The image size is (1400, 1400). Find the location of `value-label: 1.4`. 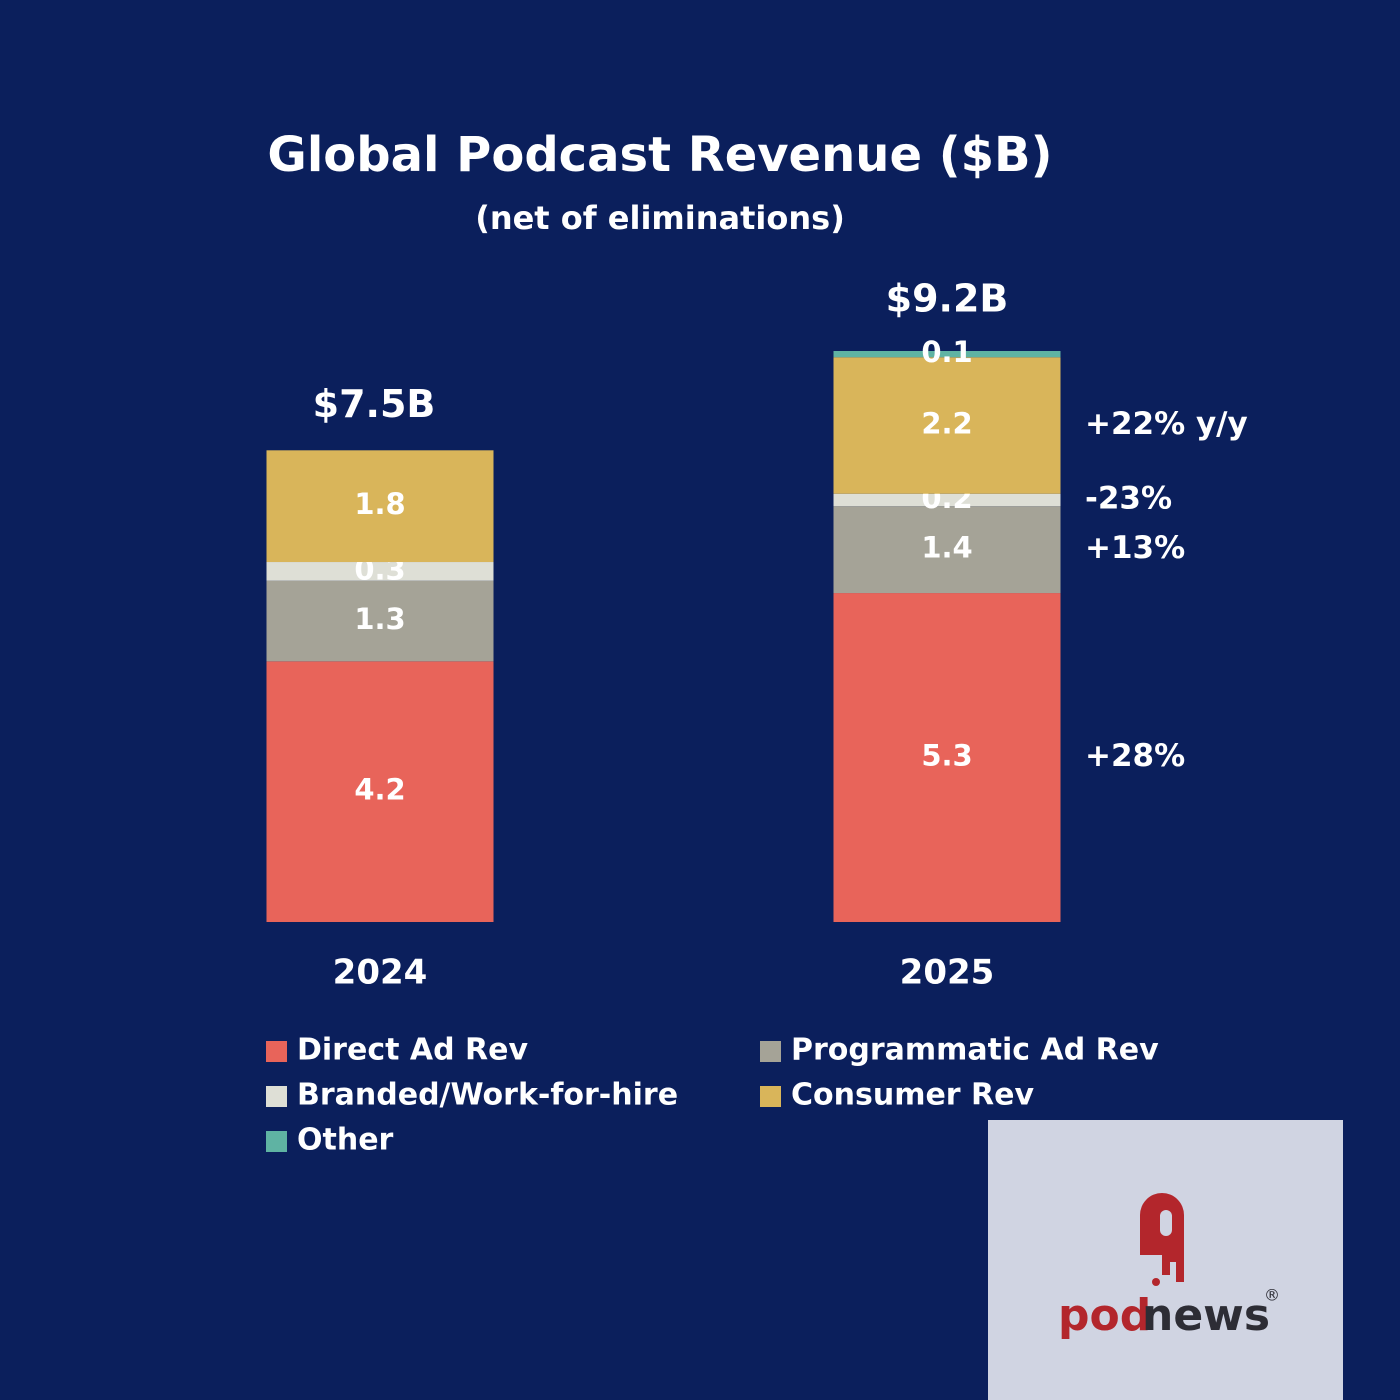

value-label: 1.4 is located at coordinates (946, 548).